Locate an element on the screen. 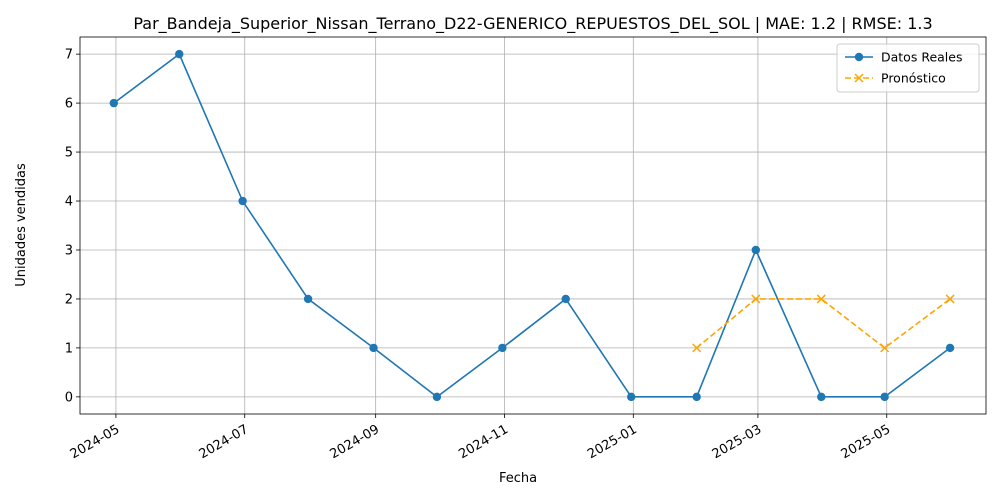  y-tick-label: 2 is located at coordinates (69, 299).